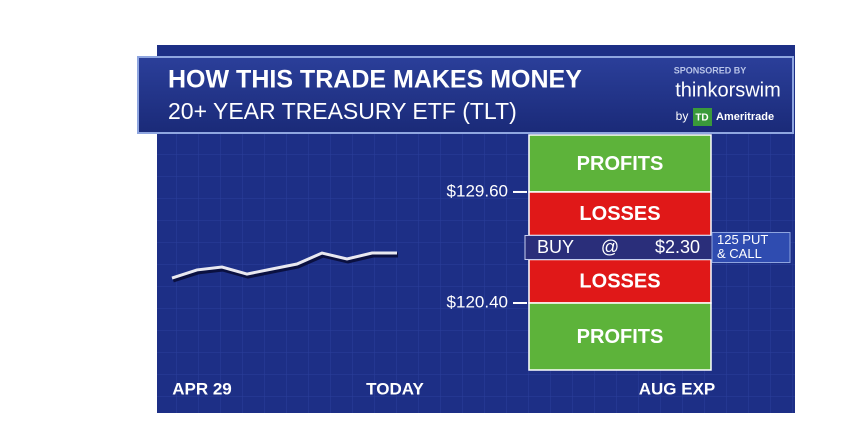  I want to click on price-line, so click(284, 265).